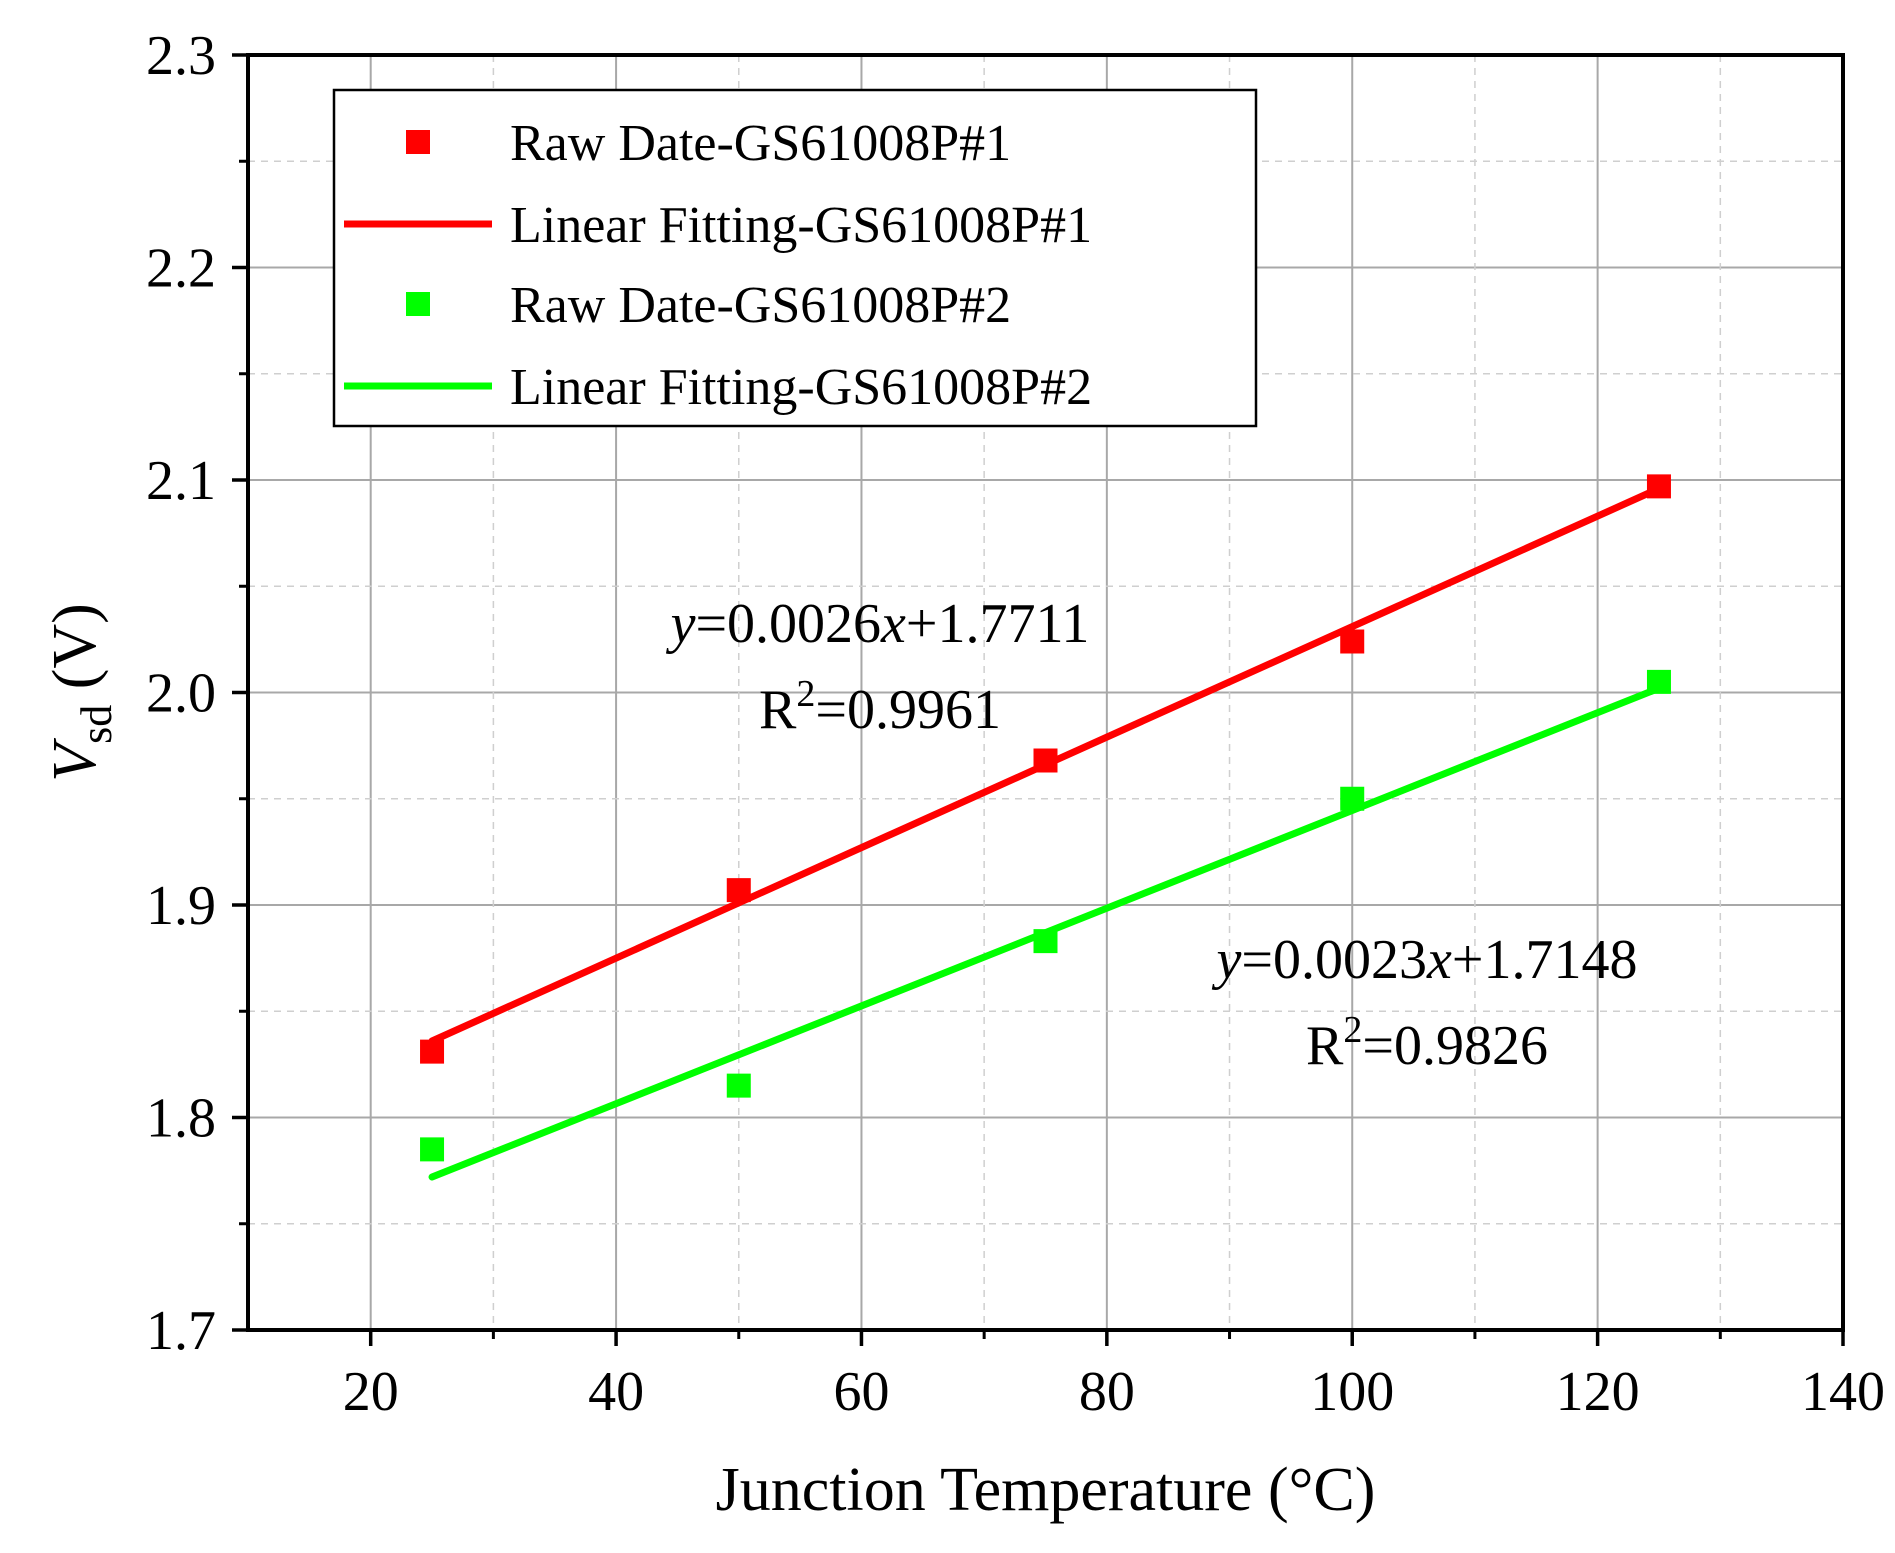  Describe the element at coordinates (1545, 960) in the screenshot. I see `fit-equation-2-intercept: +1.7148` at that location.